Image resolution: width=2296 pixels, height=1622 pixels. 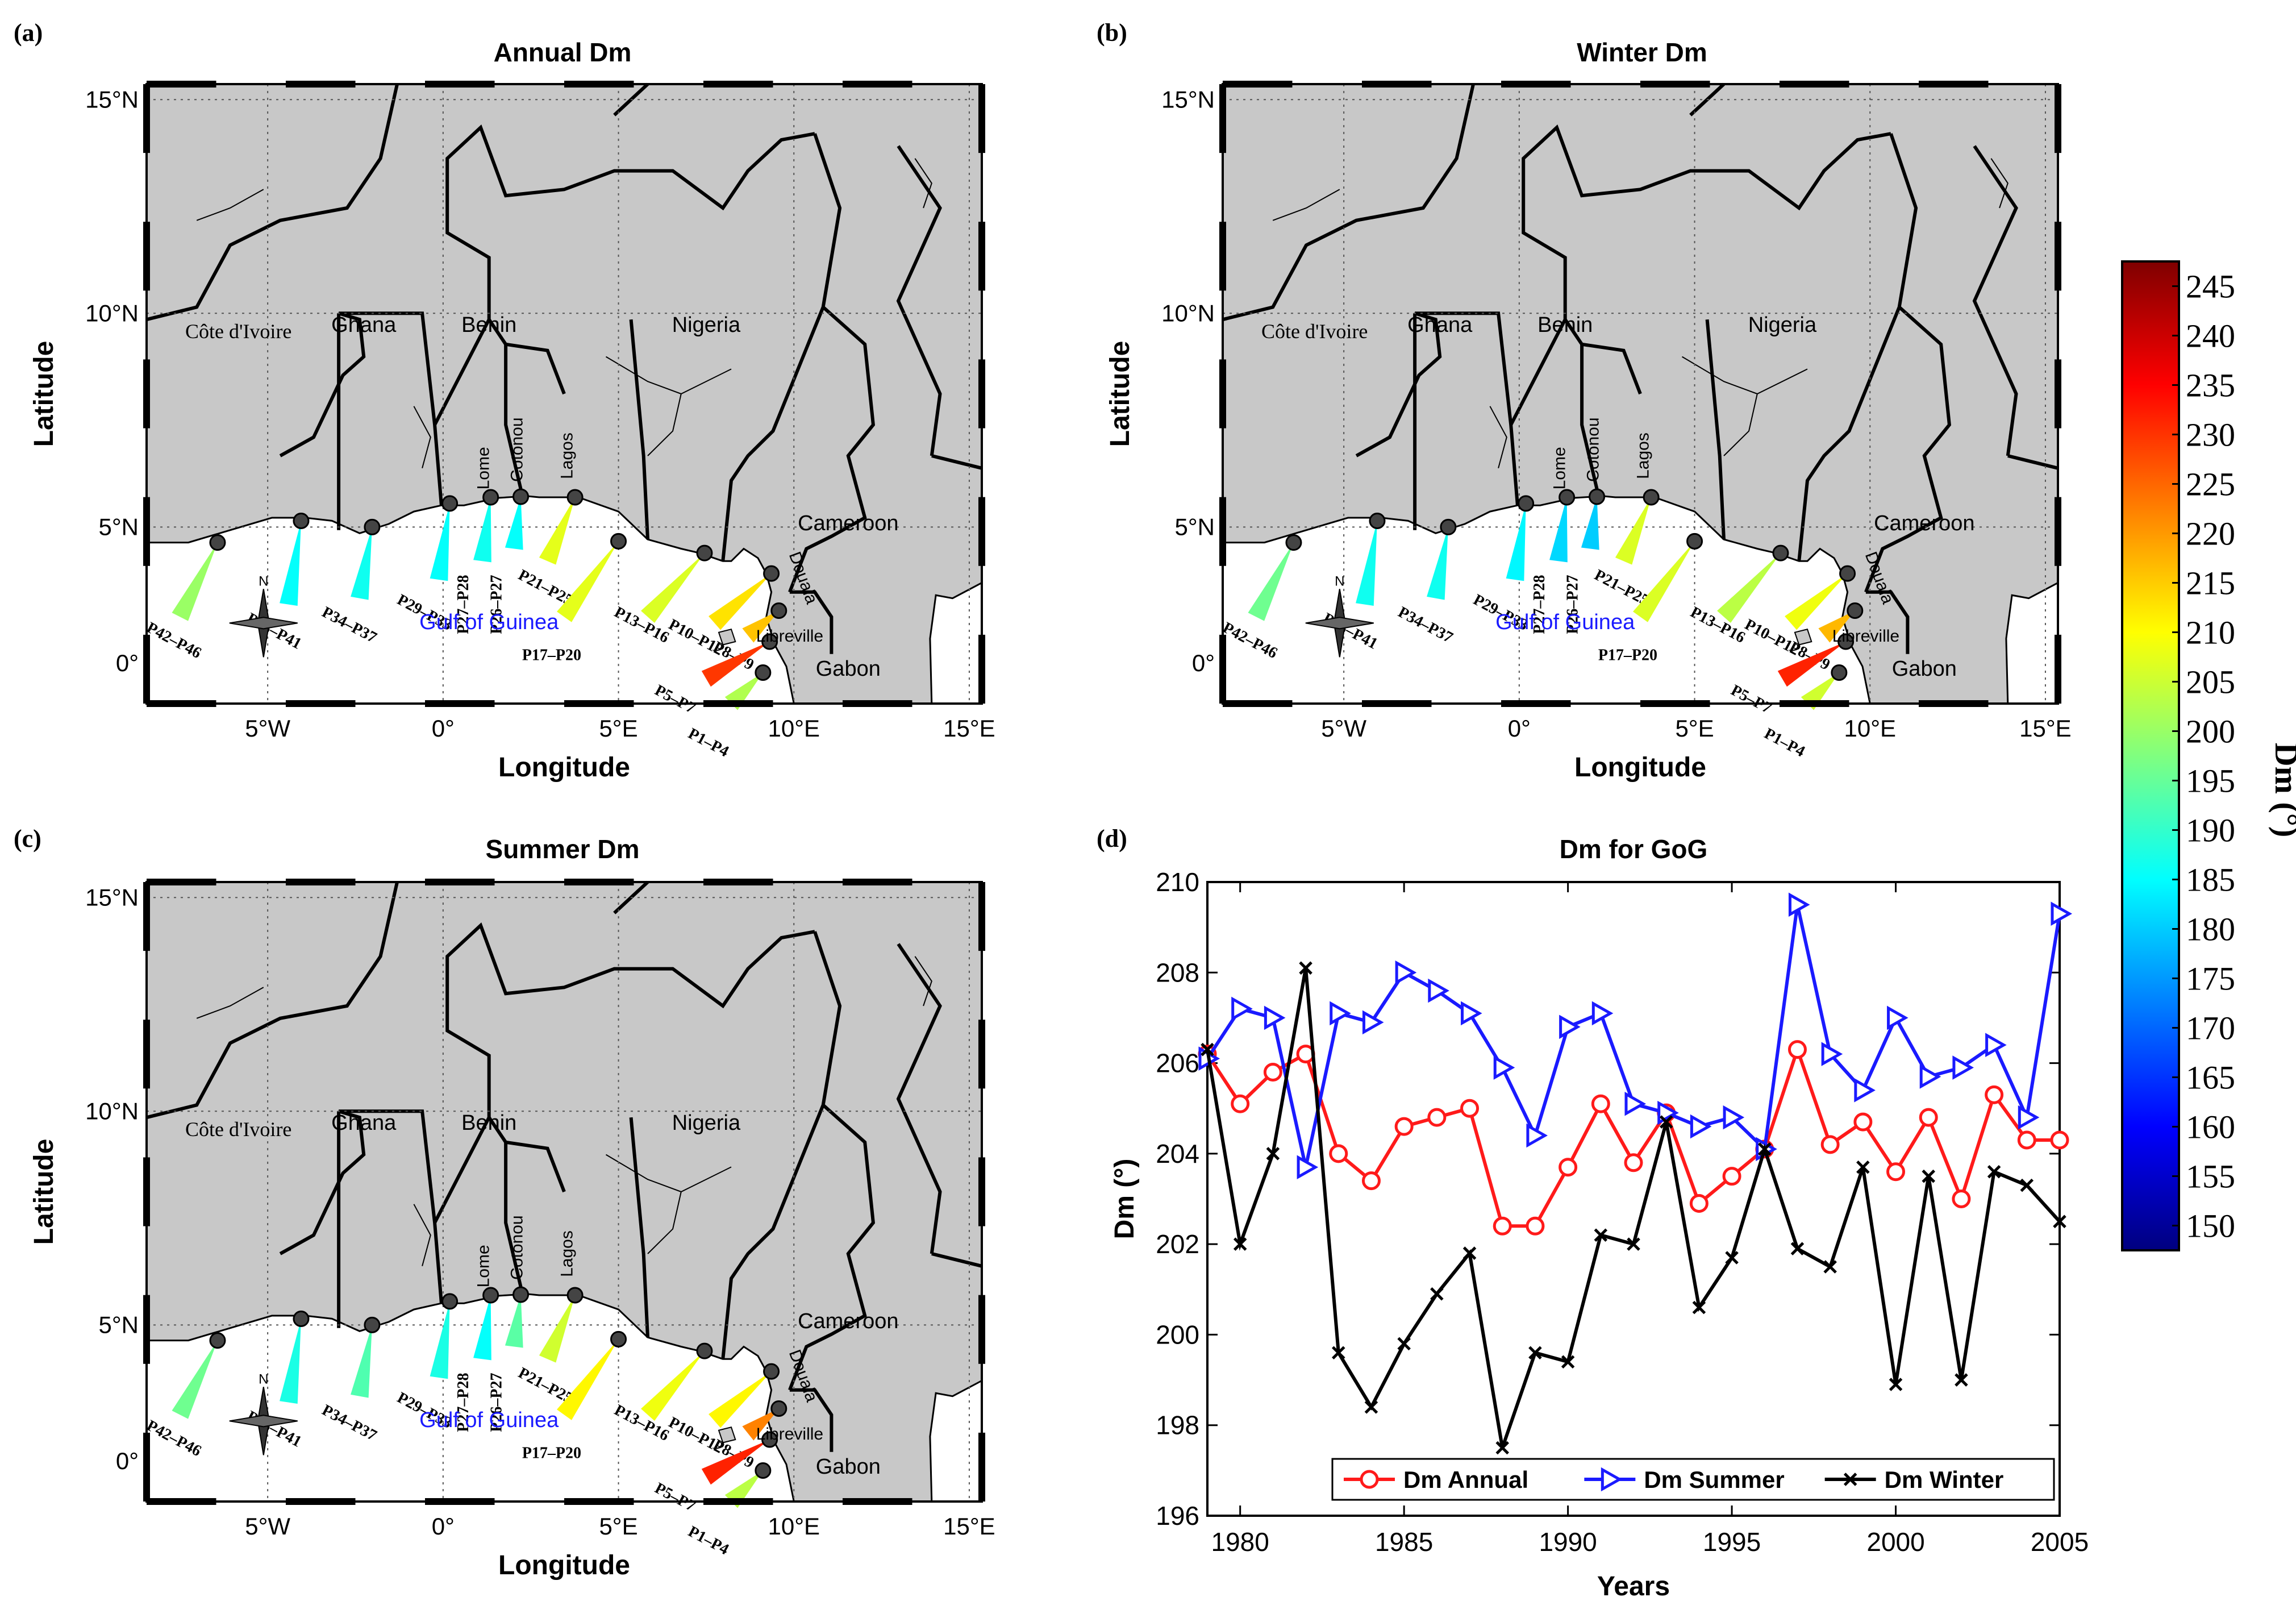 What do you see at coordinates (1568, 1362) in the screenshot?
I see `data-point-1990` at bounding box center [1568, 1362].